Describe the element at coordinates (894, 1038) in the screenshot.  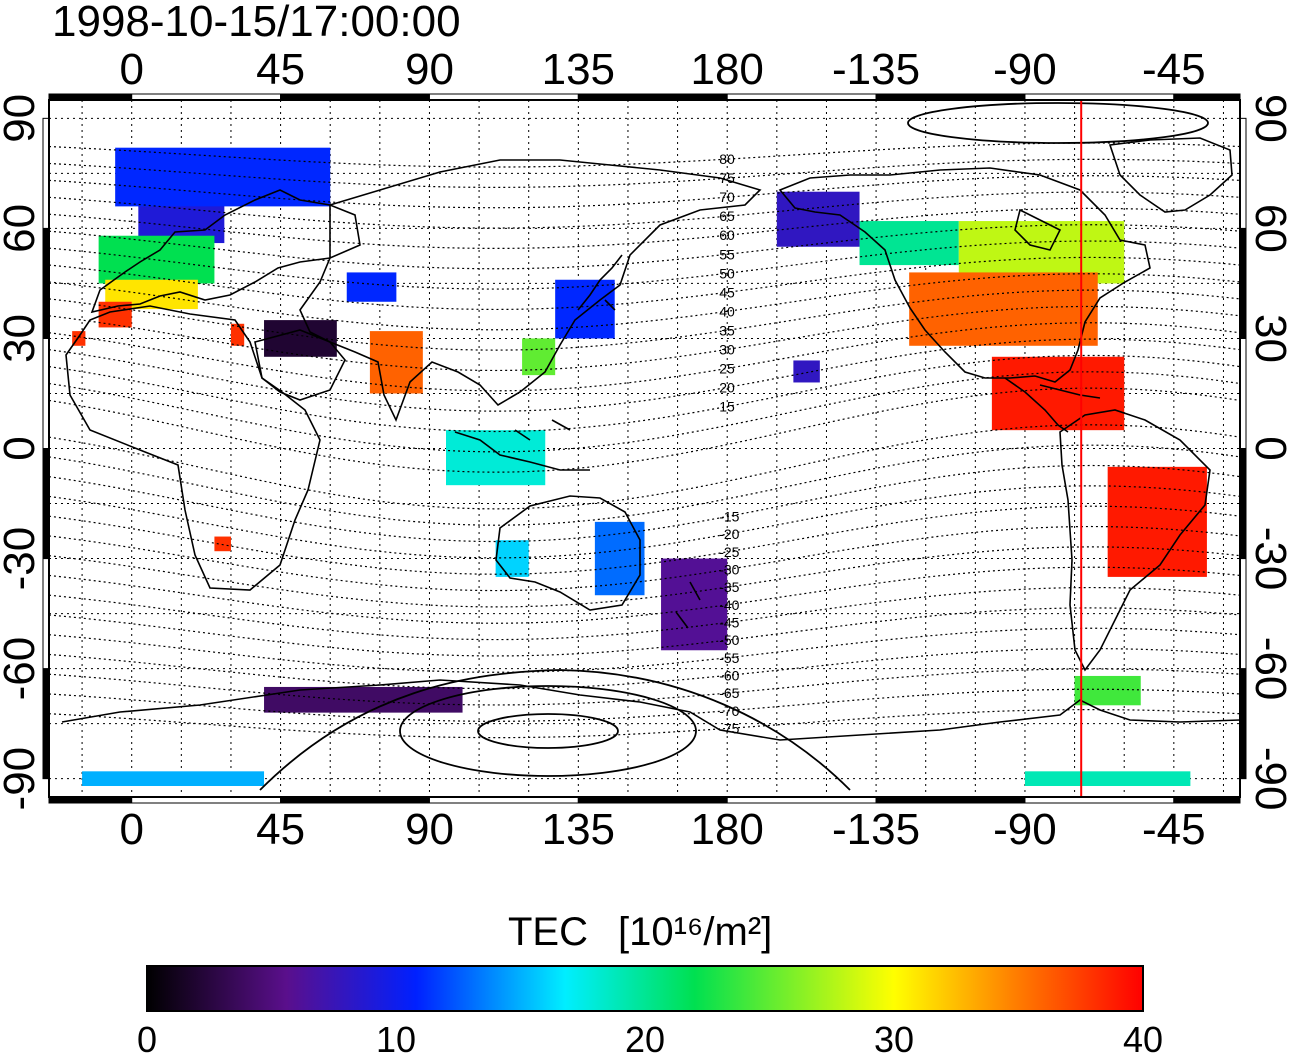
I see `colorbar-tick-label: 30` at that location.